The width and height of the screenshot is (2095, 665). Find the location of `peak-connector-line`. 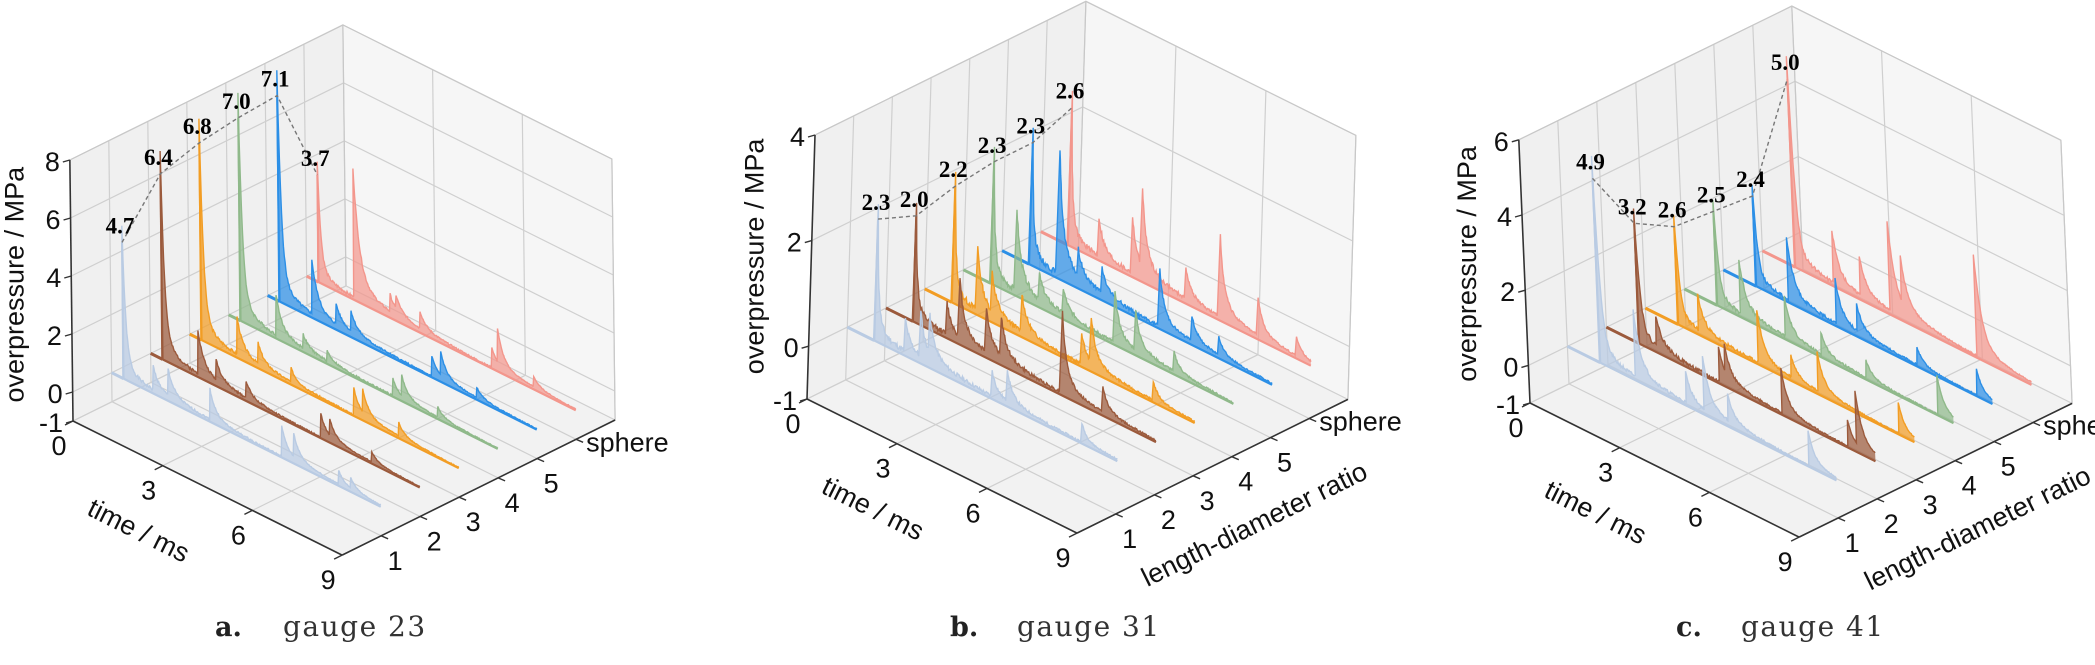

peak-connector-line is located at coordinates (975, 163).